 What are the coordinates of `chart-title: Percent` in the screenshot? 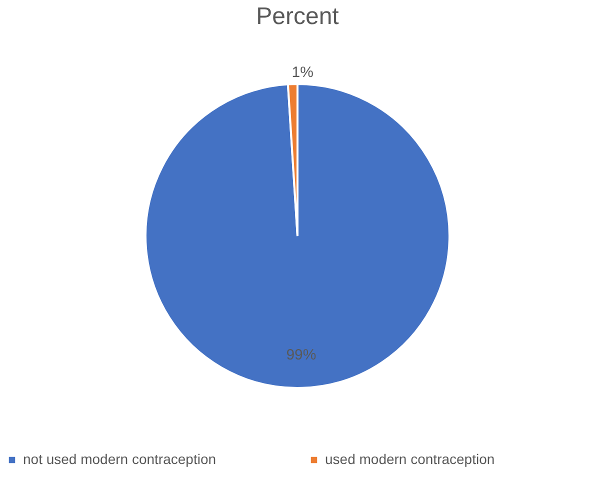 It's located at (298, 16).